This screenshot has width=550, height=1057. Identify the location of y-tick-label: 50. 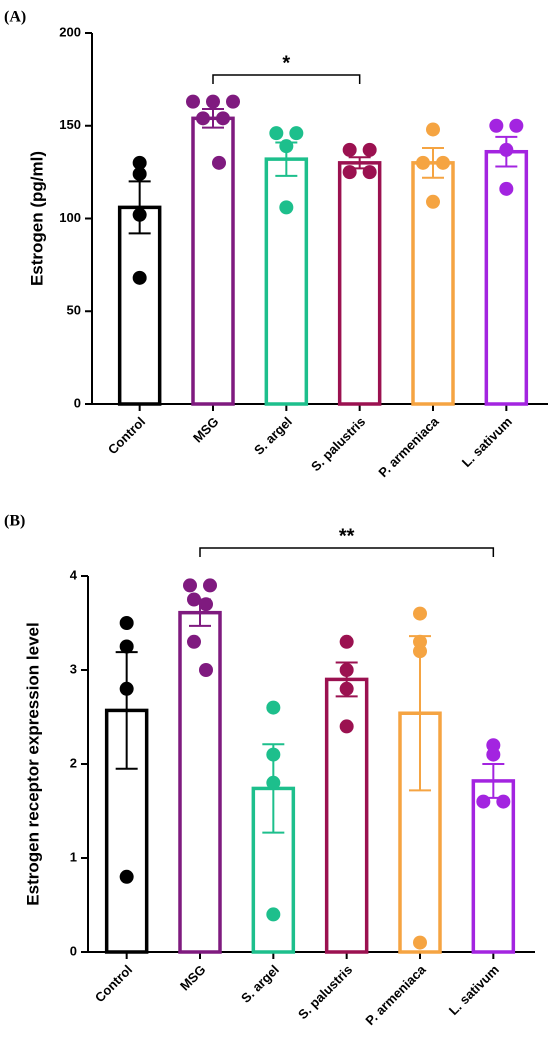
(74, 310).